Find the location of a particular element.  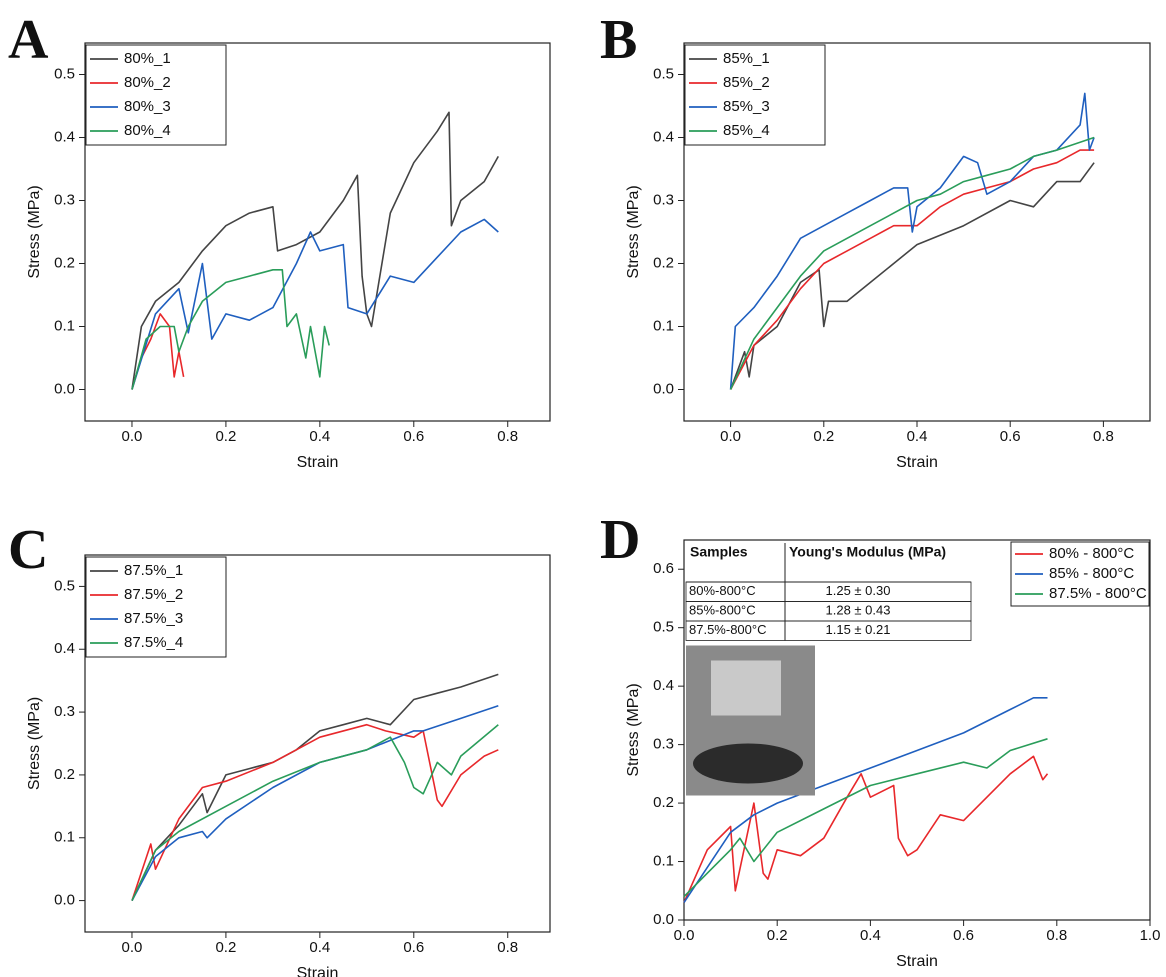

table-row is located at coordinates (828, 630).